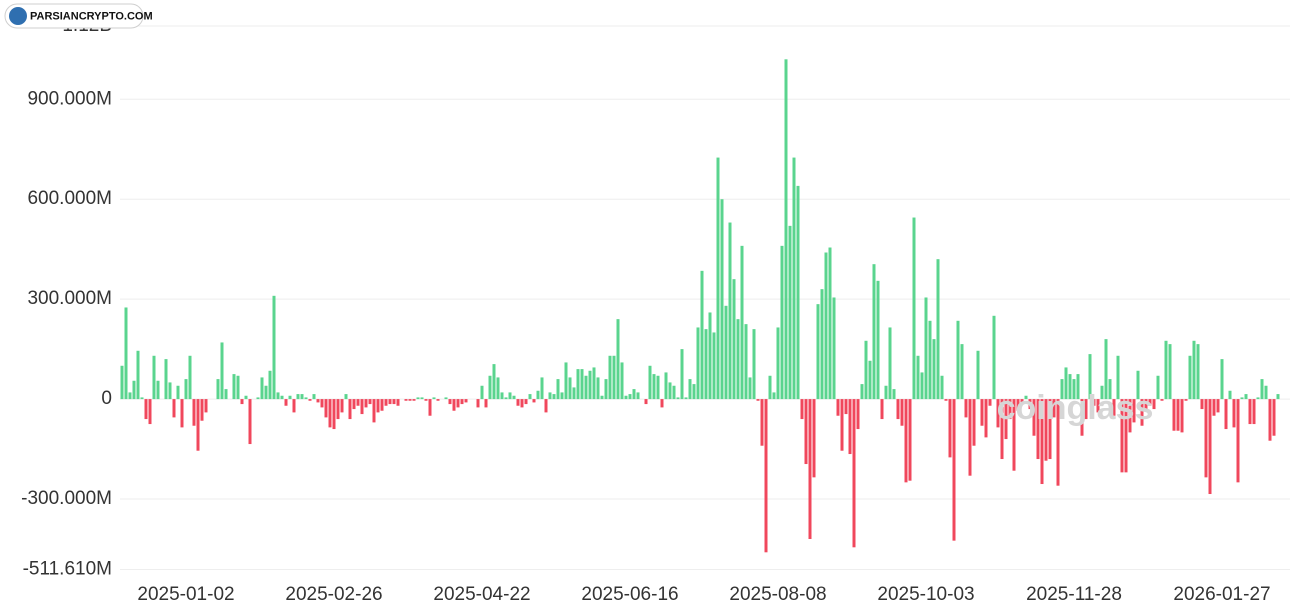 The image size is (1298, 616). I want to click on x-tick-label: 2025-04-22, so click(481, 594).